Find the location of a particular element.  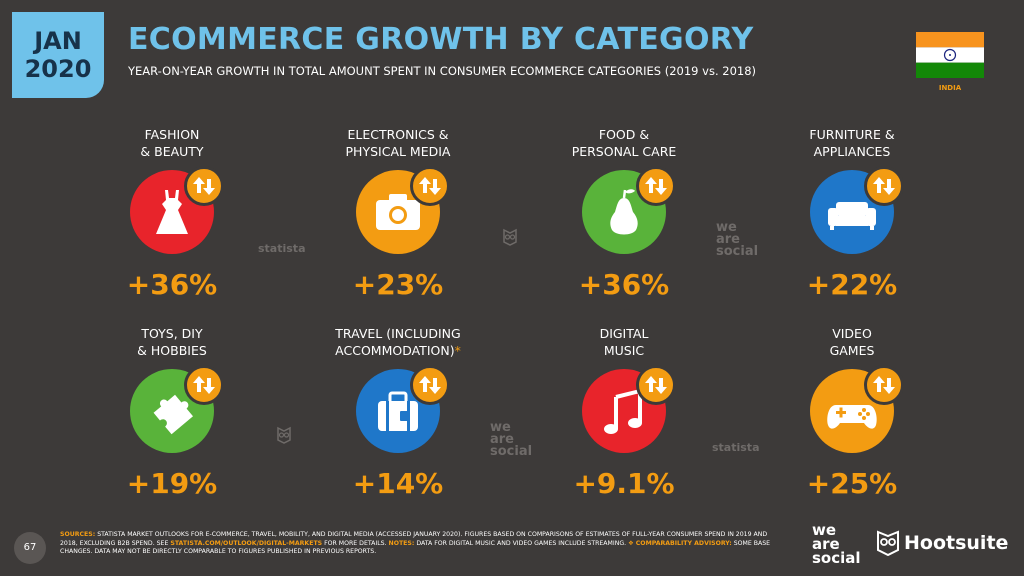

gamepad-icon is located at coordinates (852, 417).